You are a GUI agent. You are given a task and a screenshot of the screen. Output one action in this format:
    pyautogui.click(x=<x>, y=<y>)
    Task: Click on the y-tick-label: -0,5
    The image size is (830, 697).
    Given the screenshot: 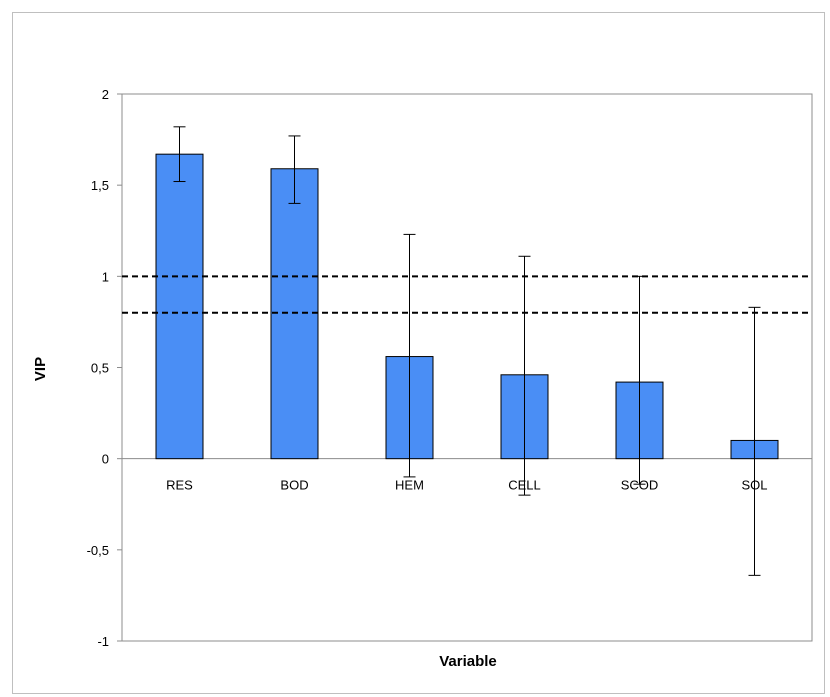 What is the action you would take?
    pyautogui.click(x=98, y=550)
    